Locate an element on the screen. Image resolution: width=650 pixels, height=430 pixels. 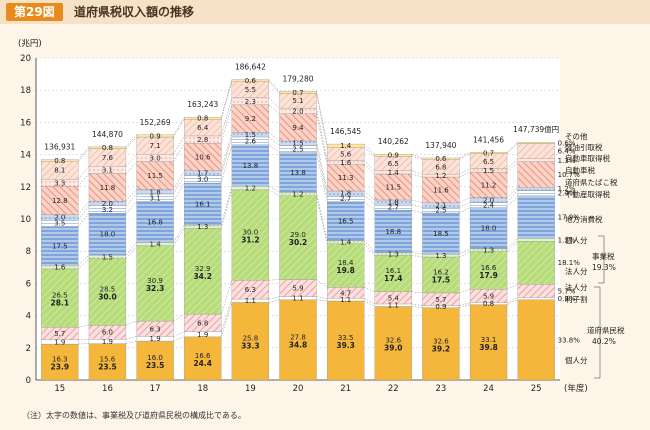
y-tick-label: 16 is located at coordinates (25, 123).